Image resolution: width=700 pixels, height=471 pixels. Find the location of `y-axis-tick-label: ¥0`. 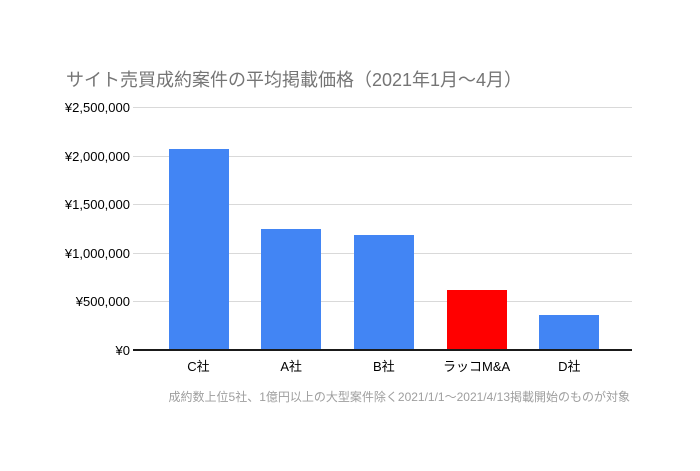

y-axis-tick-label: ¥0 is located at coordinates (122, 350).